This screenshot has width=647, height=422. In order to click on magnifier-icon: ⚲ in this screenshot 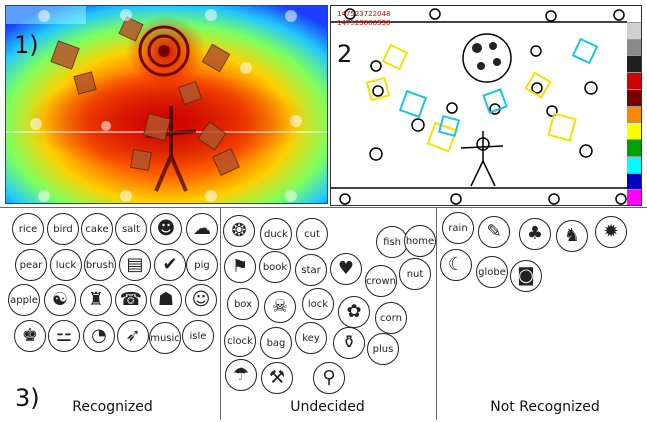, I will do `click(329, 378)`.